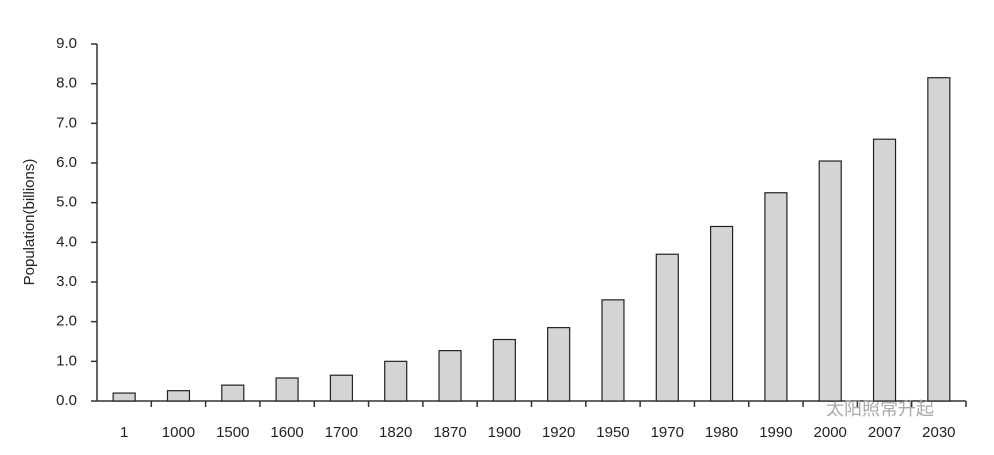 The width and height of the screenshot is (994, 455). What do you see at coordinates (286, 432) in the screenshot?
I see `x-tick-label: 1600` at bounding box center [286, 432].